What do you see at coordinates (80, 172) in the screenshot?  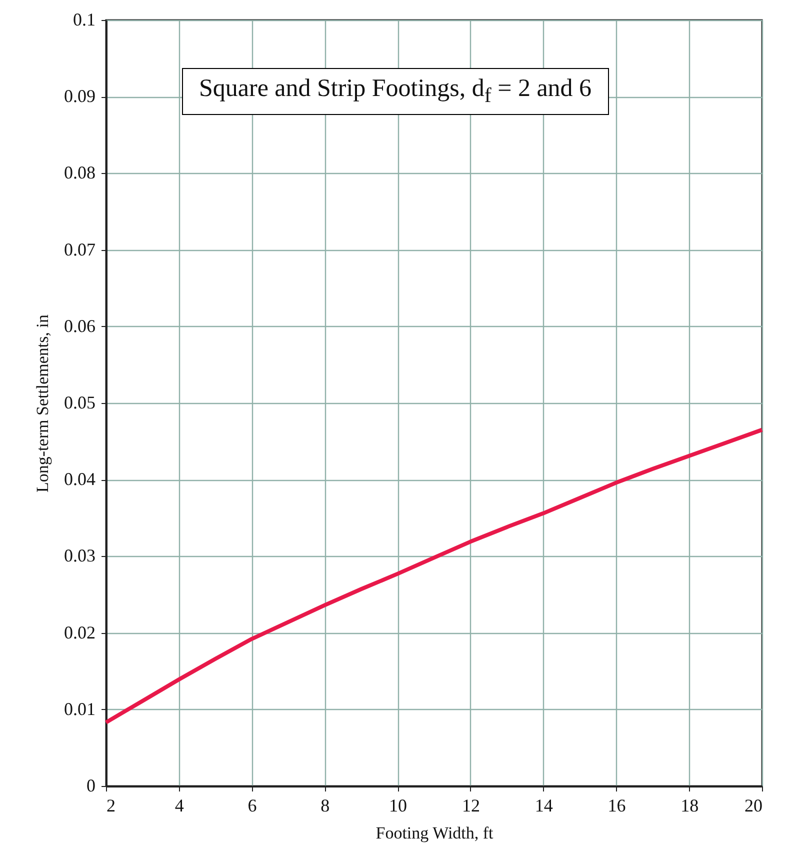 I see `y-tick-label: 0.08` at bounding box center [80, 172].